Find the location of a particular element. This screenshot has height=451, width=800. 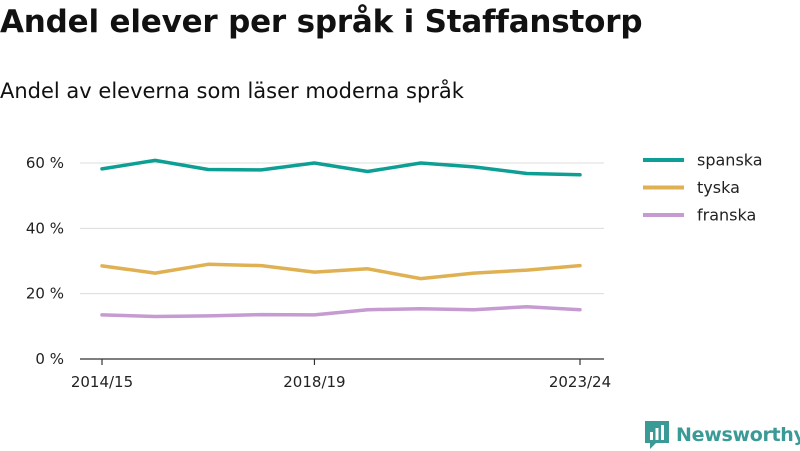

x-tick-label: 2018/19 is located at coordinates (314, 382).